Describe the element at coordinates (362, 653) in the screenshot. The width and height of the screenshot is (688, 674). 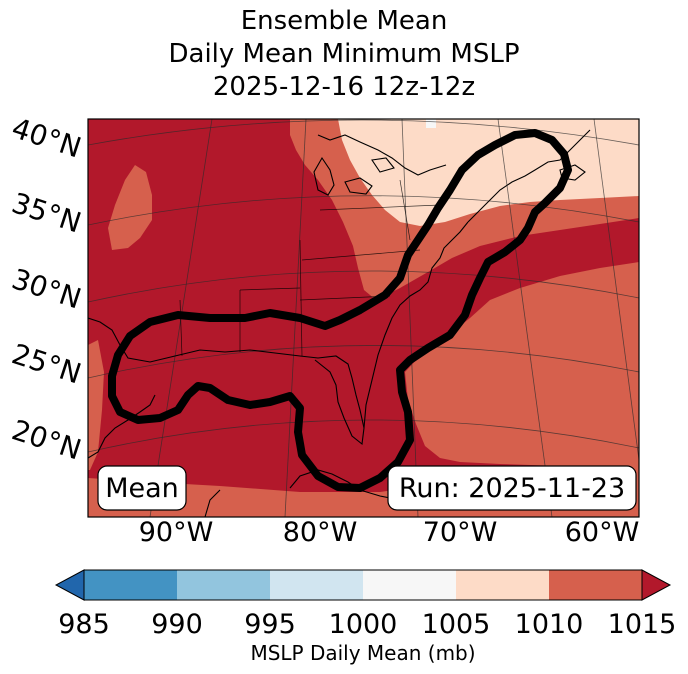
I see `colorbar-title: MSLP Daily Mean (mb)` at that location.